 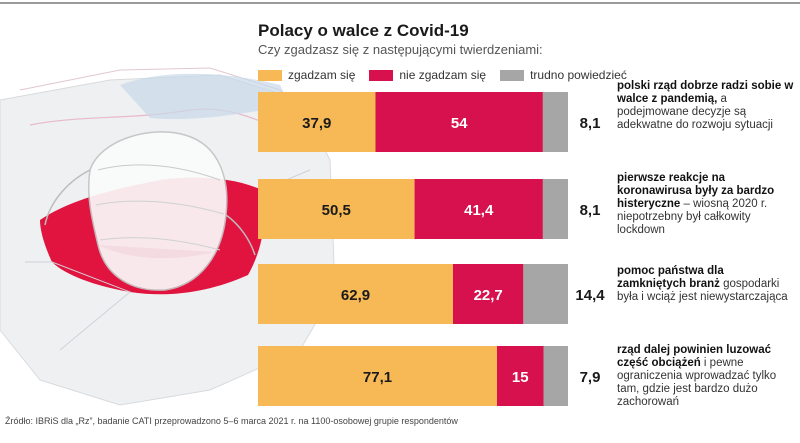 What do you see at coordinates (400, 3) in the screenshot?
I see `top-rule` at bounding box center [400, 3].